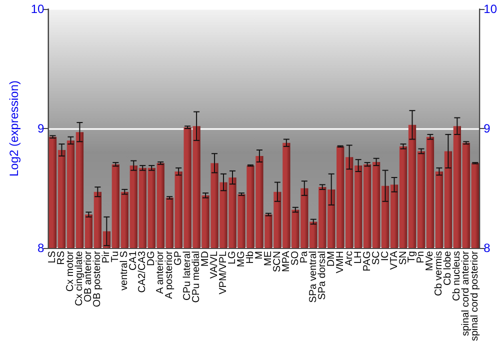 This screenshot has height=350, width=500. What do you see at coordinates (142, 271) in the screenshot?
I see `x-tick-label: CA2/CA3` at bounding box center [142, 271].